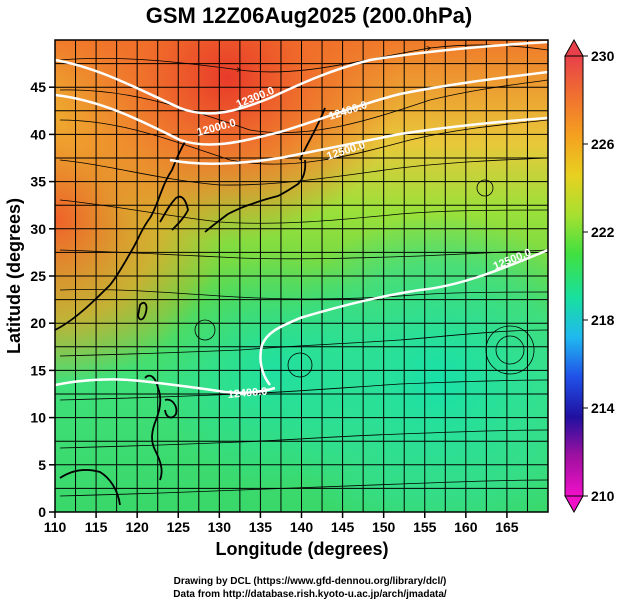  Describe the element at coordinates (599, 276) in the screenshot. I see `colorbar-ticks: 230 226 222 218 214 210` at that location.